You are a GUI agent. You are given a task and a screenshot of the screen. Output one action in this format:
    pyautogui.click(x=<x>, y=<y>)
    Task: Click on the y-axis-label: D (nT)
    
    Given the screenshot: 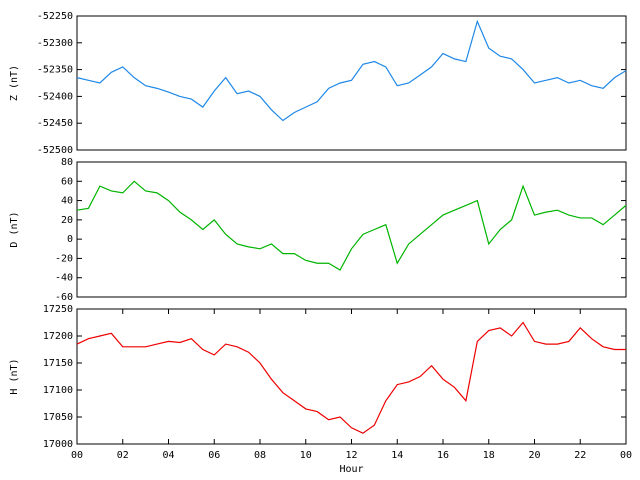 What is the action you would take?
    pyautogui.click(x=14, y=229)
    